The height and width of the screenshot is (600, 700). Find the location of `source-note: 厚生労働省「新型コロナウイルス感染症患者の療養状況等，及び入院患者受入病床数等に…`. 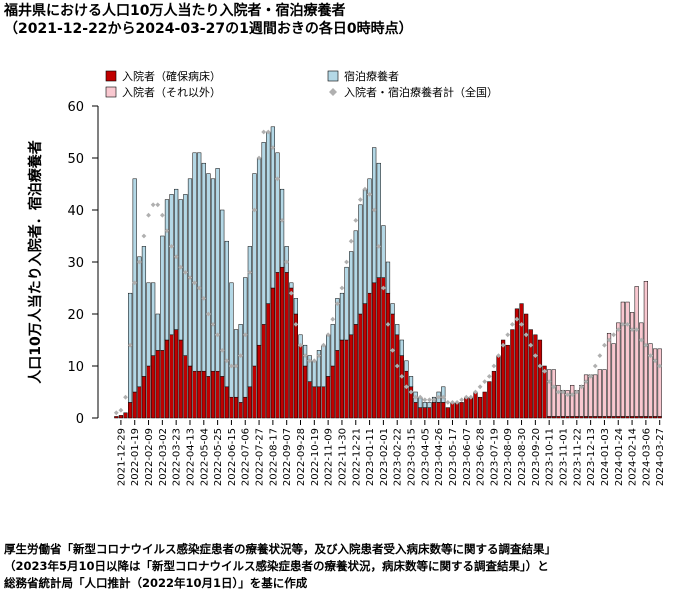

source-note: 厚生労働省「新型コロナウイルス感染症患者の療養状況等，及び入院患者受入病床数等に… is located at coordinates (280, 549).